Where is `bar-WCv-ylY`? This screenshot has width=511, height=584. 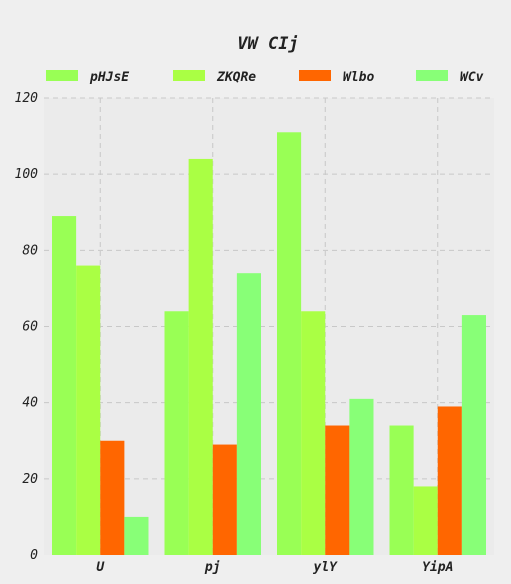 bar-WCv-ylY is located at coordinates (361, 476).